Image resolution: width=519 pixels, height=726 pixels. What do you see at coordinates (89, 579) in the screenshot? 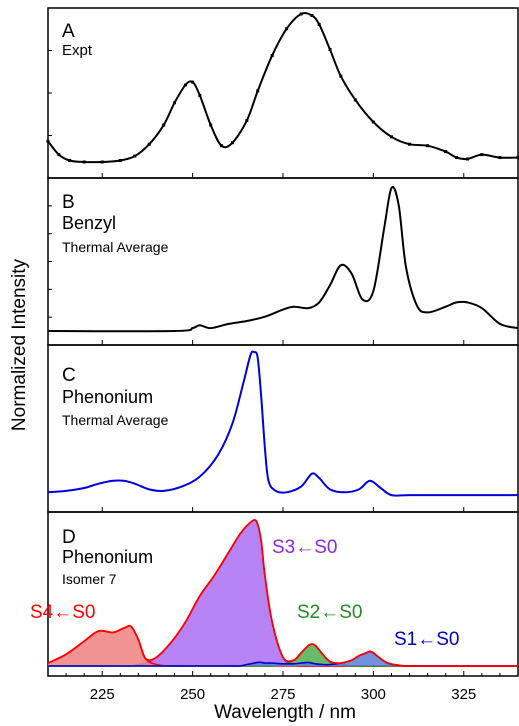
I see `panel-d-sublabel: Isomer 7` at bounding box center [89, 579].